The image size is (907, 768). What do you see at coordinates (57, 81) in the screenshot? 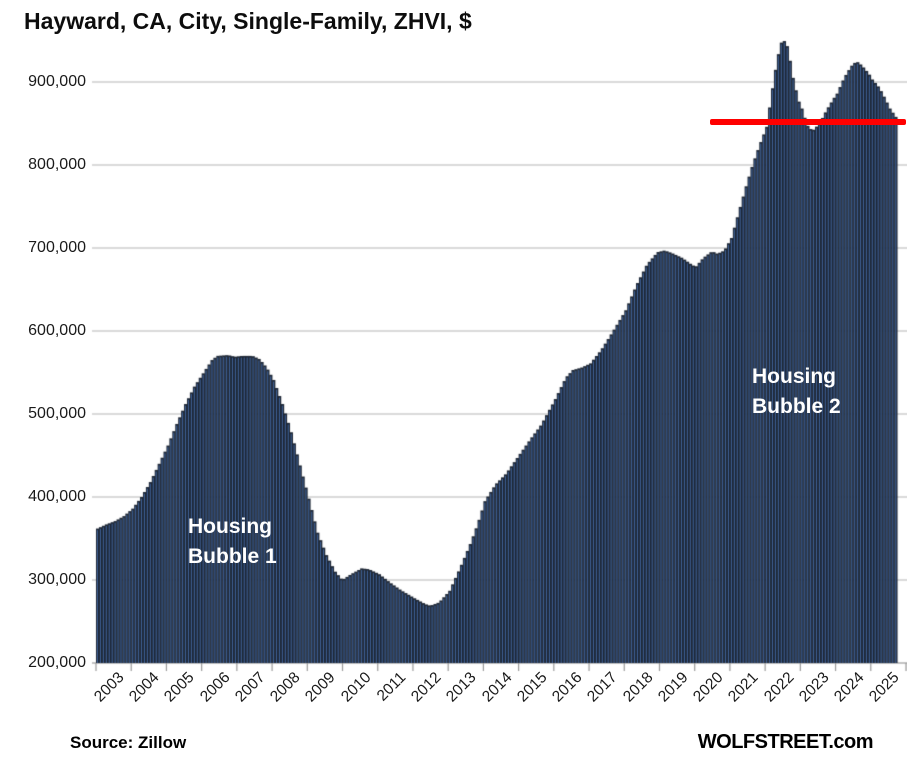
I see `y-axis-label: 900,000` at bounding box center [57, 81].